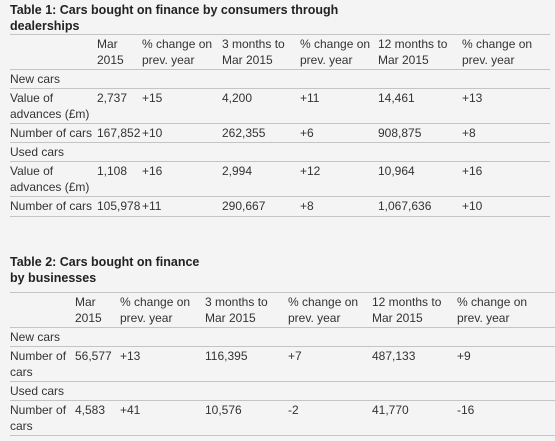 The image size is (555, 441). What do you see at coordinates (119, 179) in the screenshot?
I see `cell: 1,108` at bounding box center [119, 179].